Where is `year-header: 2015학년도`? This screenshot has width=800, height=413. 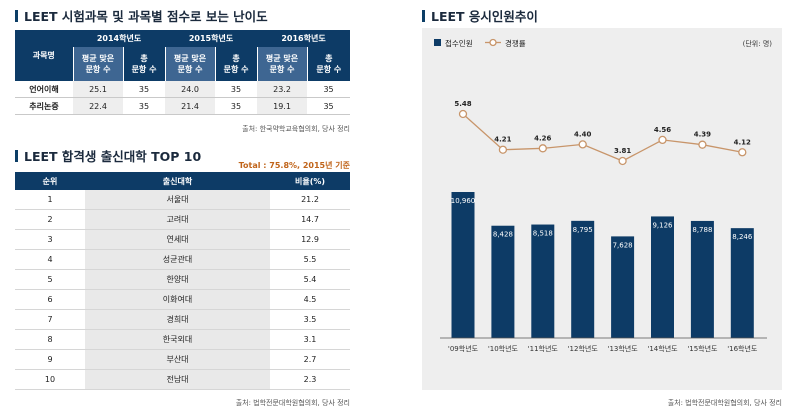
year-header: 2015학년도 is located at coordinates (211, 38).